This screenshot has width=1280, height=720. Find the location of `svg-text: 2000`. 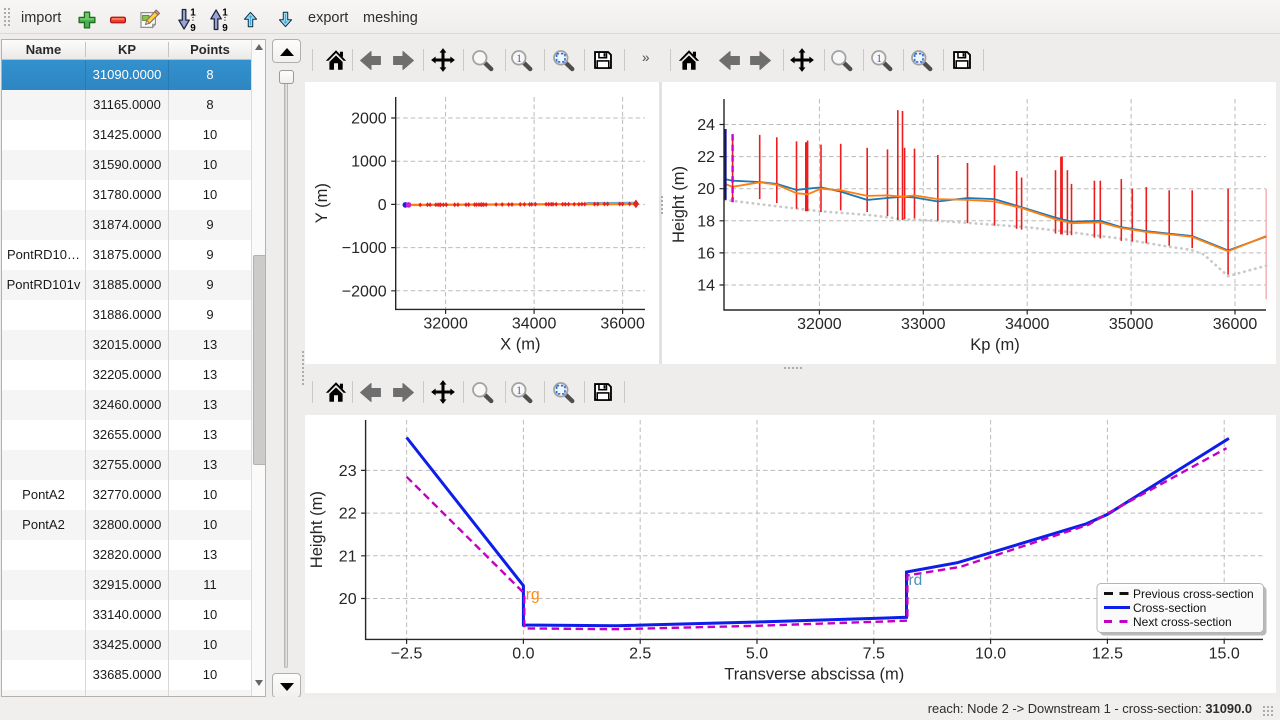

svg-text: 2000 is located at coordinates (369, 119).